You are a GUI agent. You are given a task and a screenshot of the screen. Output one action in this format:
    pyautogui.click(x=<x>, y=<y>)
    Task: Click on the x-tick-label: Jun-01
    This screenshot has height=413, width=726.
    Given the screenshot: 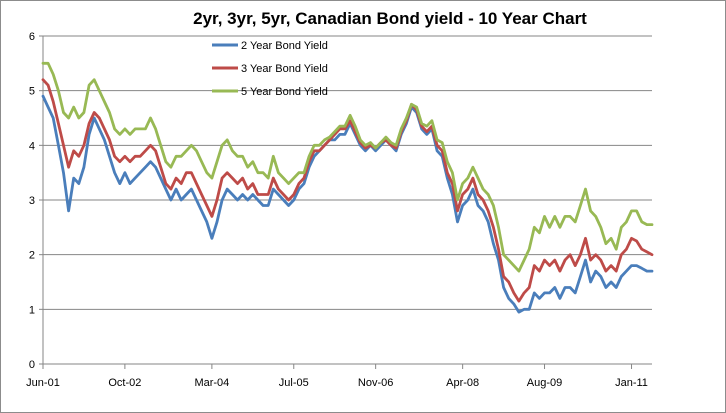 What is the action you would take?
    pyautogui.click(x=43, y=383)
    